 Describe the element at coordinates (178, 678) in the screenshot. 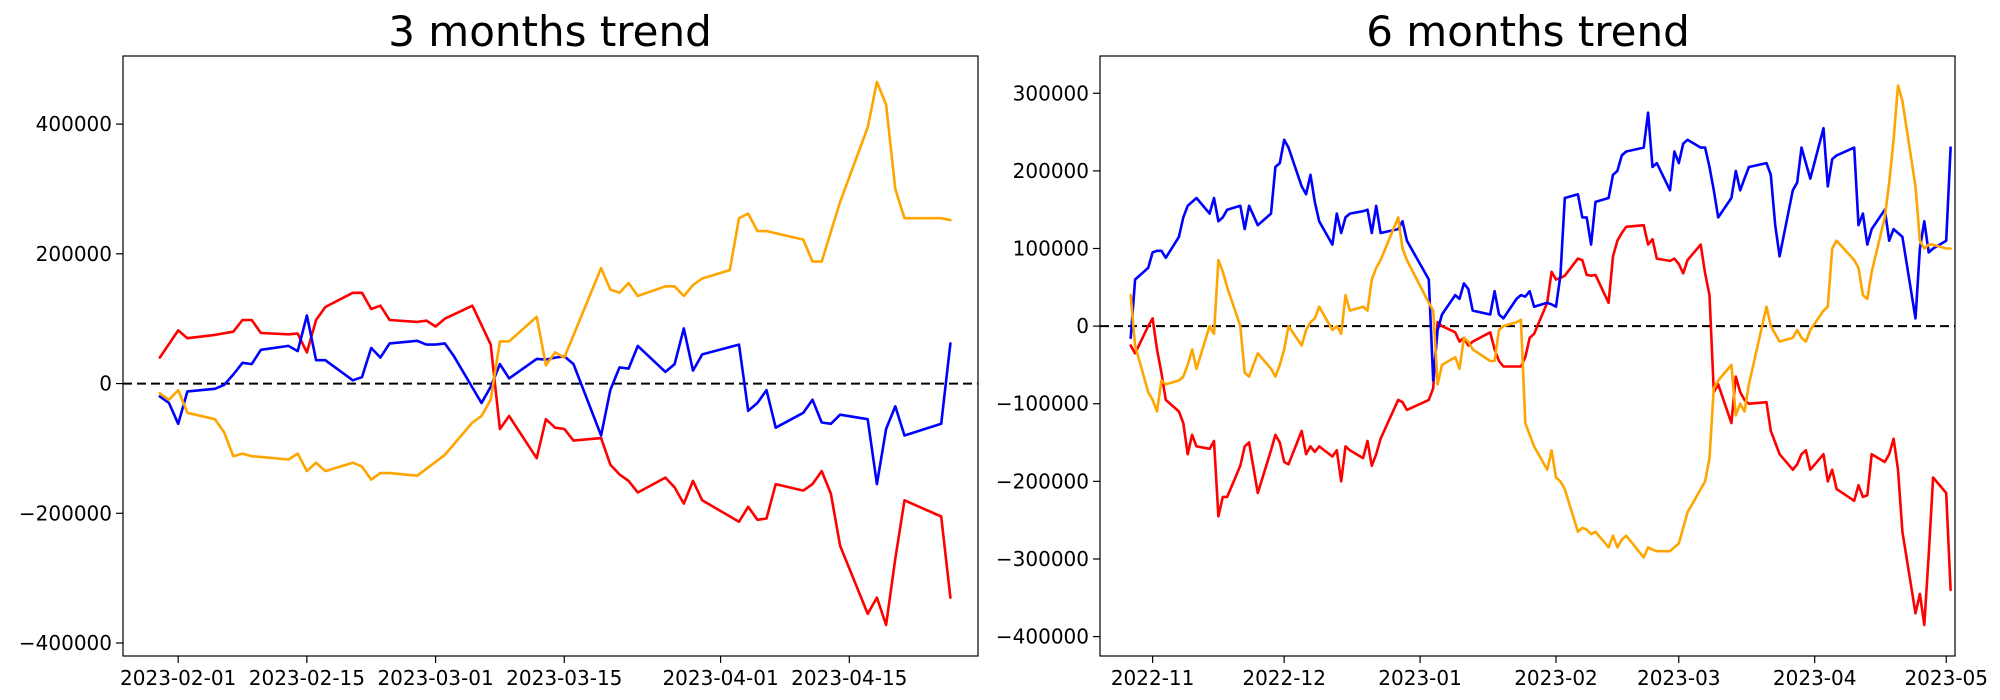

I see `x-tick-label: 2023-02-01` at that location.